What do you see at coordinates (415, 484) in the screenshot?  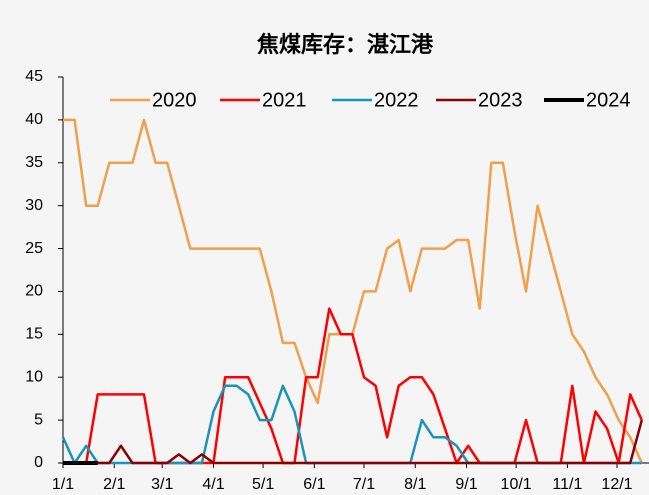 I see `x-tick-label: 8/1` at bounding box center [415, 484].